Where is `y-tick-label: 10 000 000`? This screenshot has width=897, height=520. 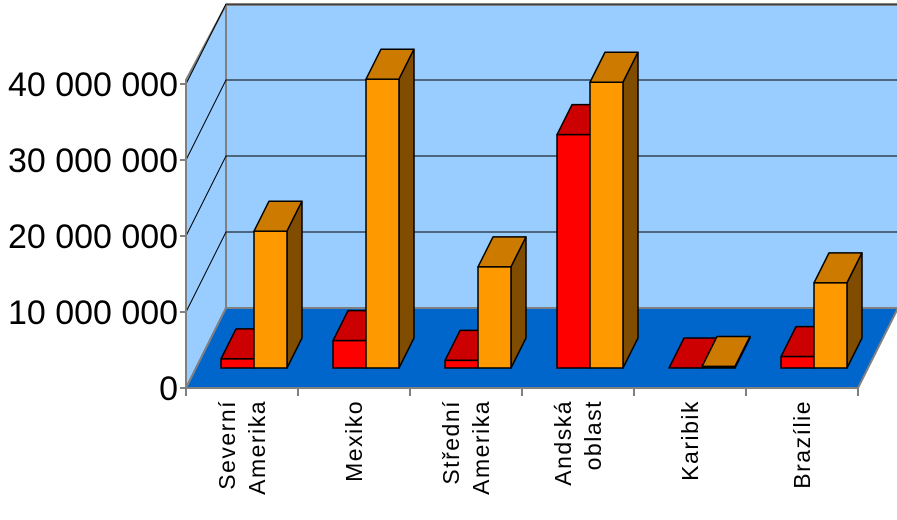
y-tick-label: 10 000 000 is located at coordinates (93, 313).